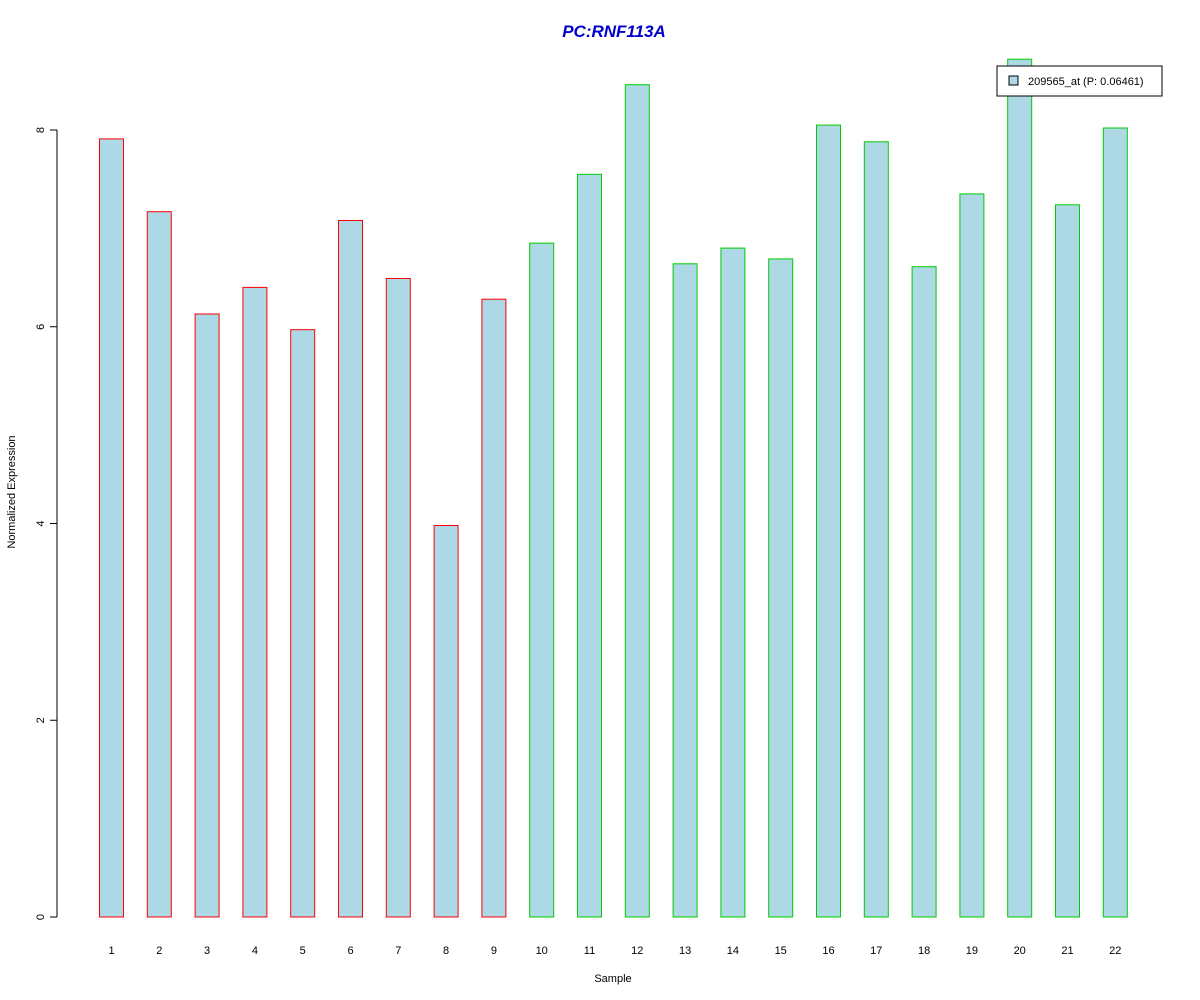 The width and height of the screenshot is (1200, 1000). Describe the element at coordinates (733, 951) in the screenshot. I see `x-tick-label: 14` at that location.